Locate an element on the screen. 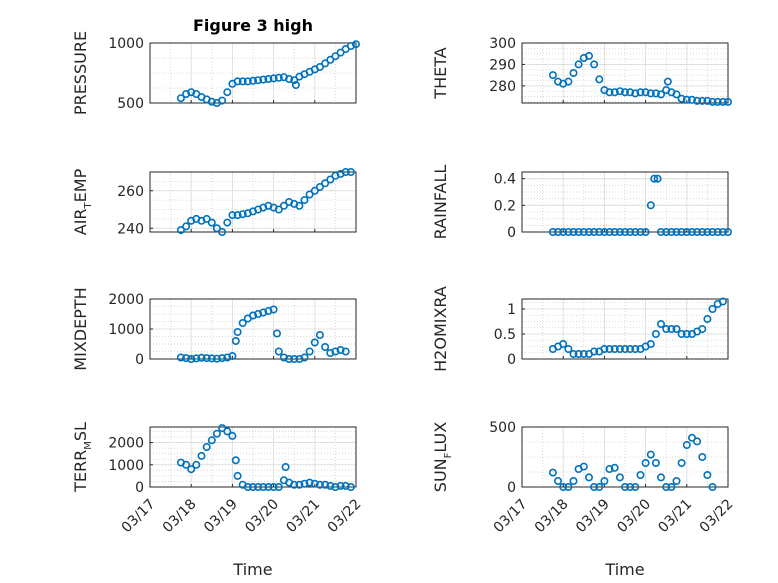  x-tick-label: 03/18 is located at coordinates (552, 516).